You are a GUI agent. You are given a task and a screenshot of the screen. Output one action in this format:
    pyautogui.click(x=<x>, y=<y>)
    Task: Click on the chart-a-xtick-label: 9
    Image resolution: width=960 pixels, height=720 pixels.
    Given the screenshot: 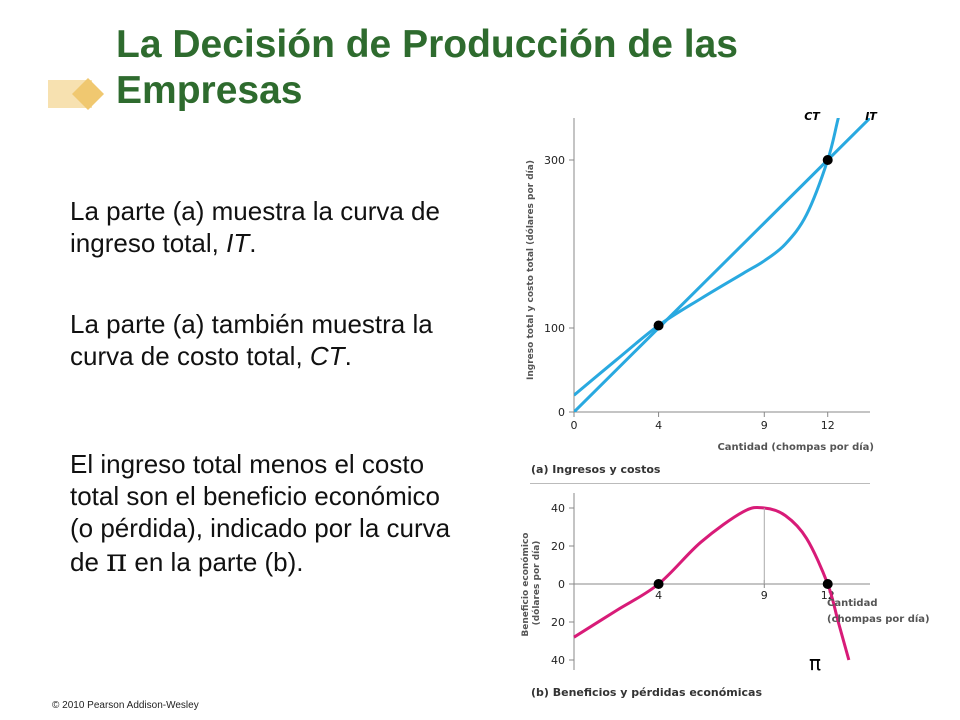 What is the action you would take?
    pyautogui.click(x=764, y=425)
    